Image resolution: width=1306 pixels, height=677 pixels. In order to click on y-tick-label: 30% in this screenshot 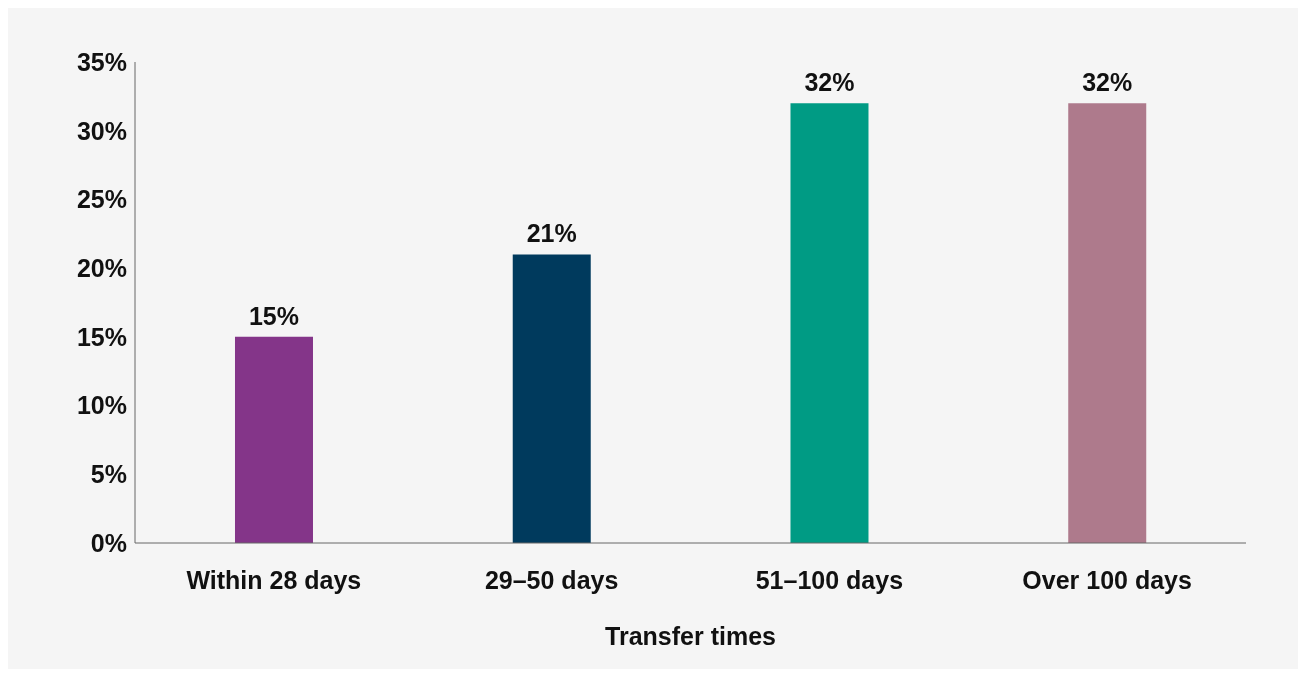, I will do `click(101, 130)`.